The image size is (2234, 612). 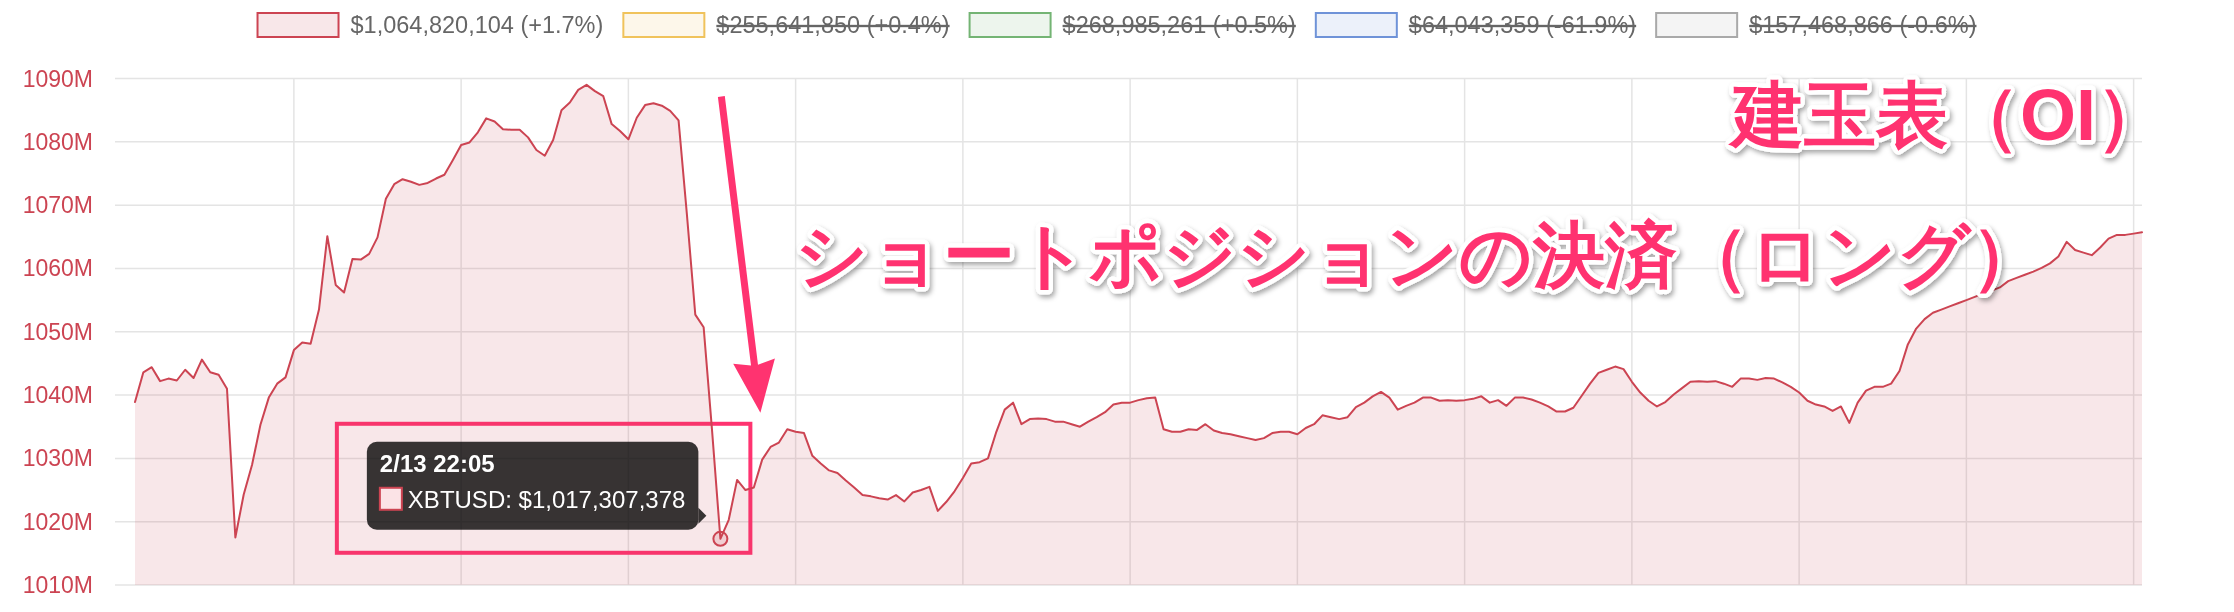 What do you see at coordinates (1863, 25) in the screenshot?
I see `legend-label: $157,468,866 (-0.6%)` at bounding box center [1863, 25].